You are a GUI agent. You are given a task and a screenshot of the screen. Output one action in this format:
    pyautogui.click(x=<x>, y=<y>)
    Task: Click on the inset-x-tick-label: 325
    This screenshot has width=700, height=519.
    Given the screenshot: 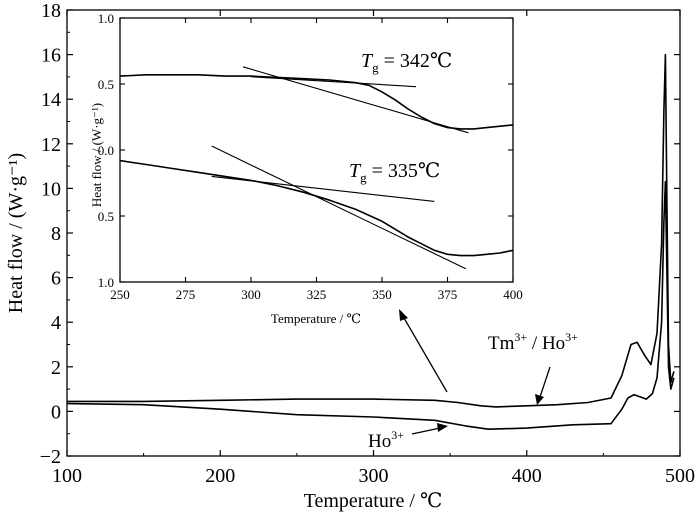 What is the action you would take?
    pyautogui.click(x=317, y=294)
    